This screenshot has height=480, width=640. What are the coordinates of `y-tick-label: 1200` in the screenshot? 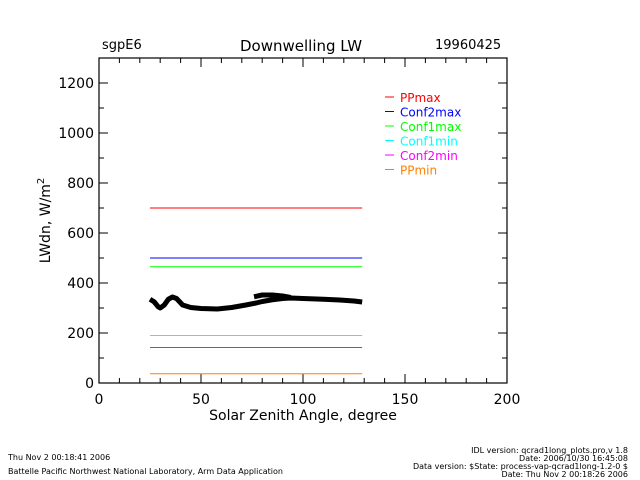 It's located at (76, 84).